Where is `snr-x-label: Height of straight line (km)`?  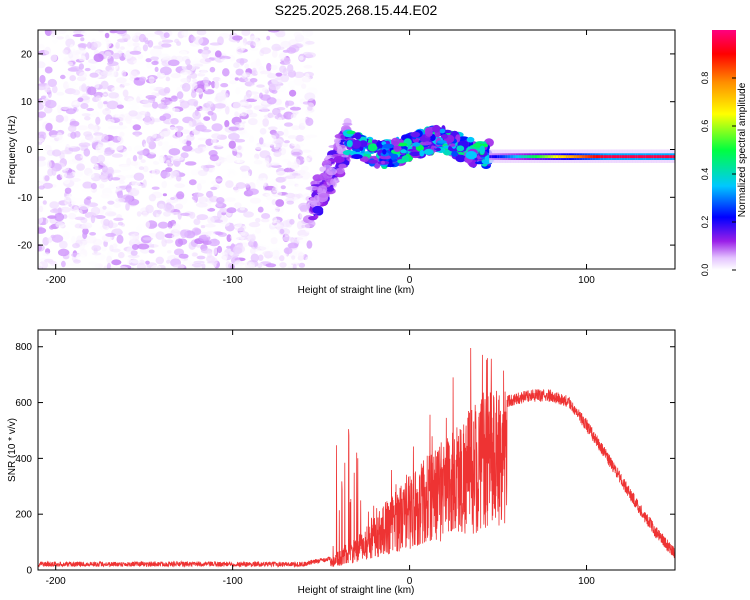 snr-x-label: Height of straight line (km) is located at coordinates (356, 590).